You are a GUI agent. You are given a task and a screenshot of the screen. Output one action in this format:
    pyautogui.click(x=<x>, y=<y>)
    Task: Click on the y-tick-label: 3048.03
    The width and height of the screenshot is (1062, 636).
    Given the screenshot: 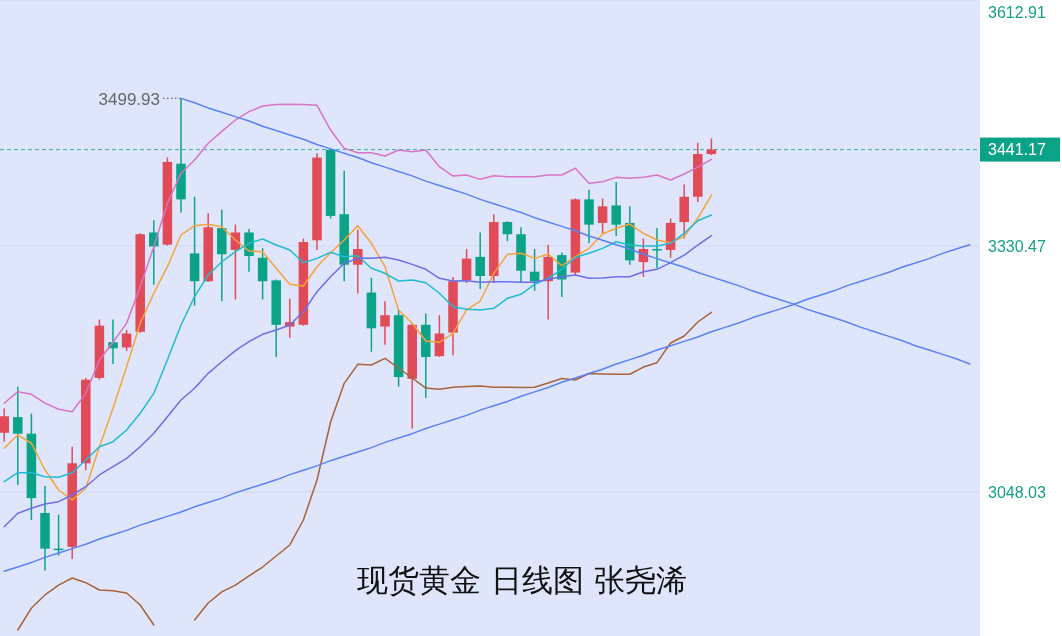 What is the action you would take?
    pyautogui.click(x=1017, y=492)
    